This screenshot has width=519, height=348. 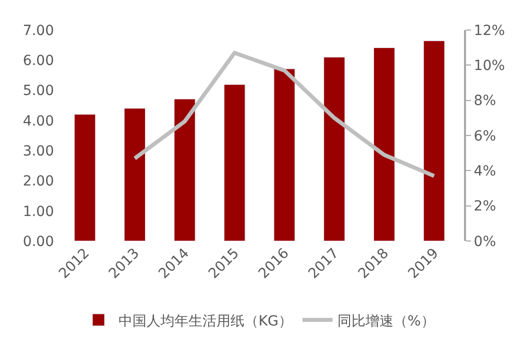 I want to click on y2-tick-label: 4%, so click(x=485, y=172).